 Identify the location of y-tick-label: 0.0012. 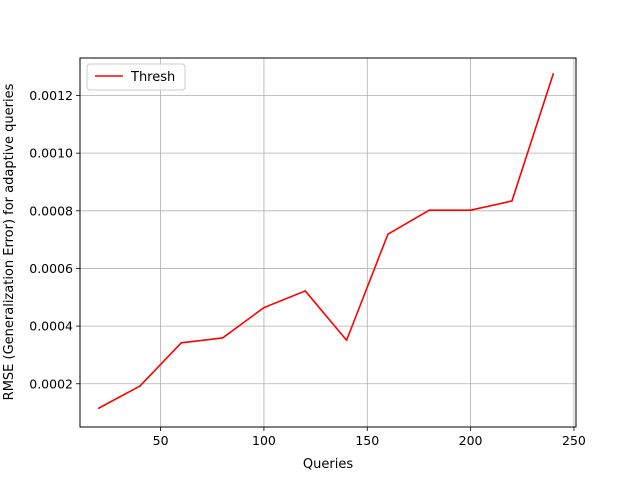
(51, 95).